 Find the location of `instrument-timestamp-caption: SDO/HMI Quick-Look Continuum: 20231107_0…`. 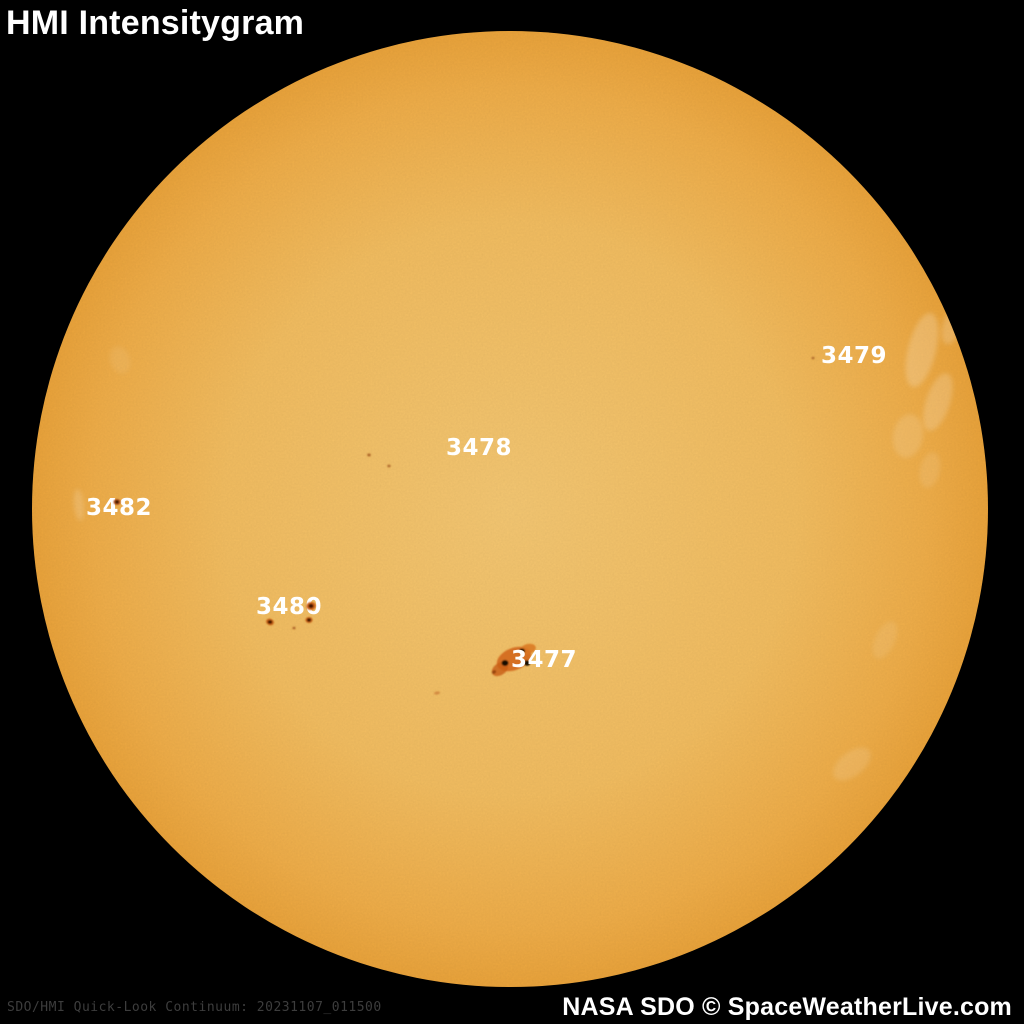

instrument-timestamp-caption: SDO/HMI Quick-Look Continuum: 20231107_0… is located at coordinates (194, 1007).